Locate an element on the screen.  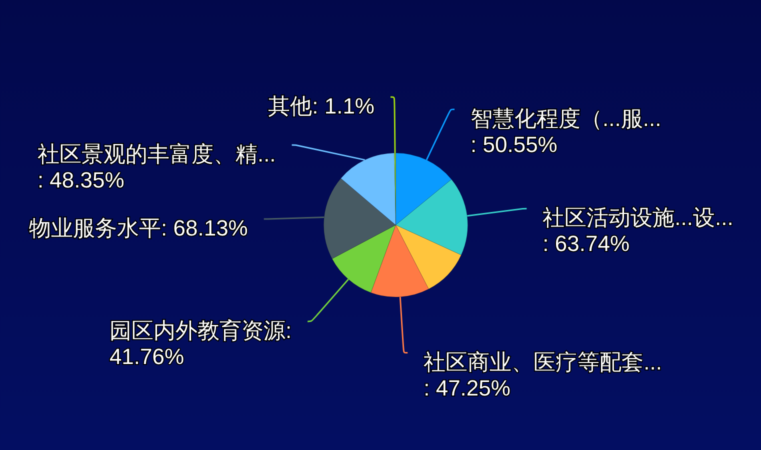
data-label: : 63.74% is located at coordinates (586, 243).